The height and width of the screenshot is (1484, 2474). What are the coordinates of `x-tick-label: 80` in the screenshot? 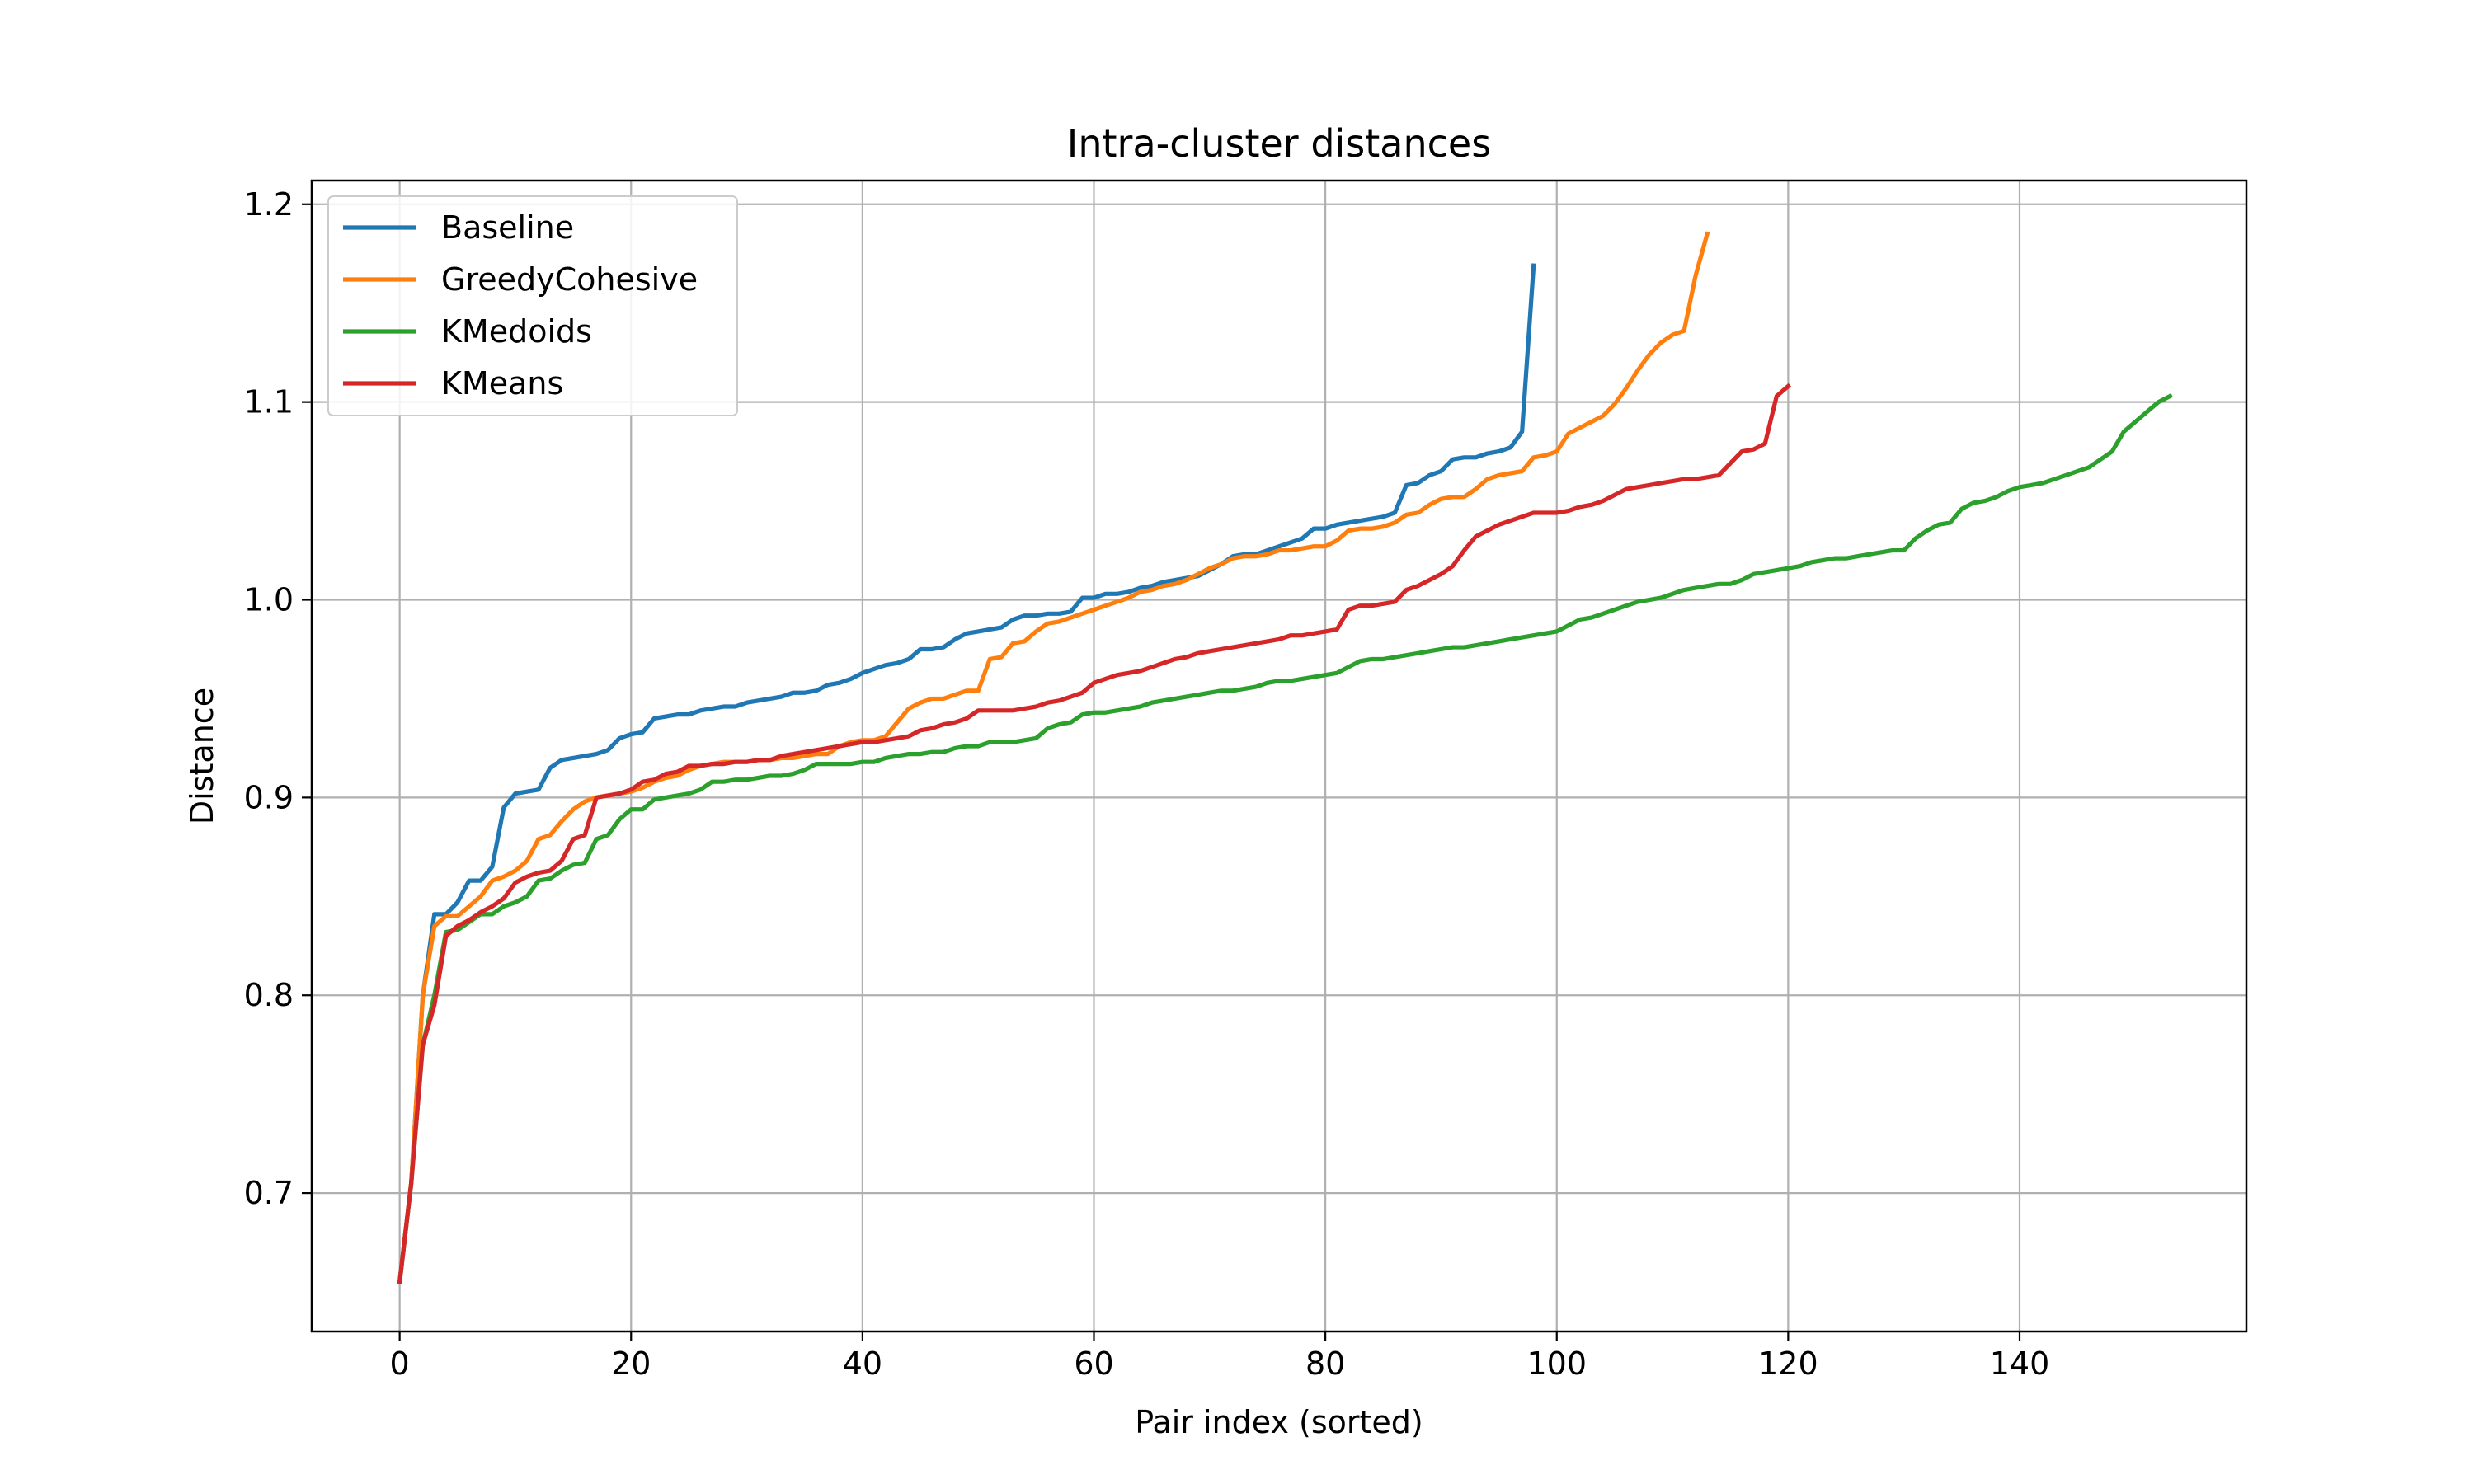 It's located at (1325, 1363).